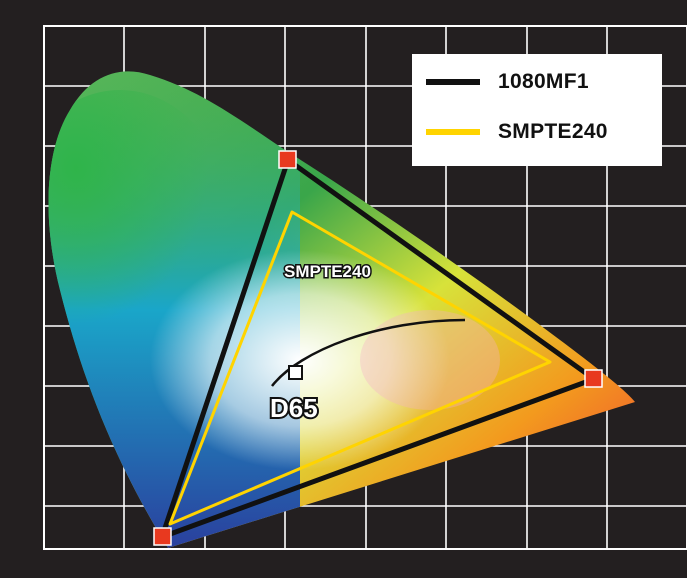  What do you see at coordinates (453, 82) in the screenshot?
I see `legend-swatch-black` at bounding box center [453, 82].